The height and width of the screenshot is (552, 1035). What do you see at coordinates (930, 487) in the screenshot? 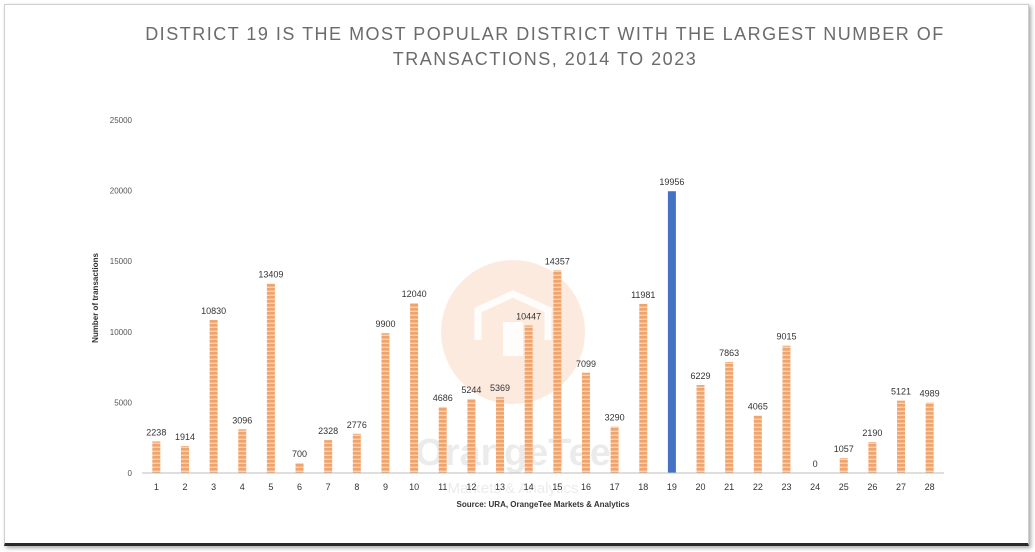
I see `x-tick-label: 28` at bounding box center [930, 487].